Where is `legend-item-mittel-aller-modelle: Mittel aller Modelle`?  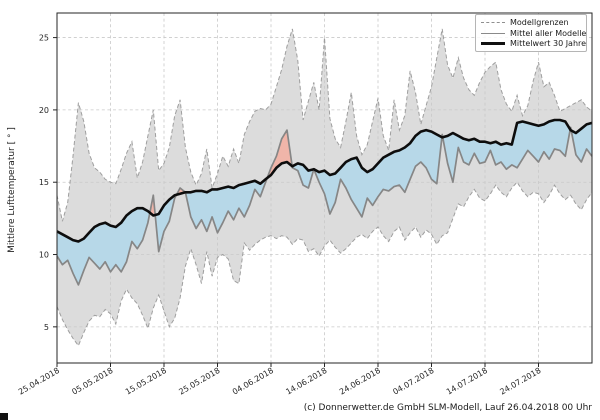
legend-item-mittel-aller-modelle: Mittel aller Modelle is located at coordinates (533, 33).